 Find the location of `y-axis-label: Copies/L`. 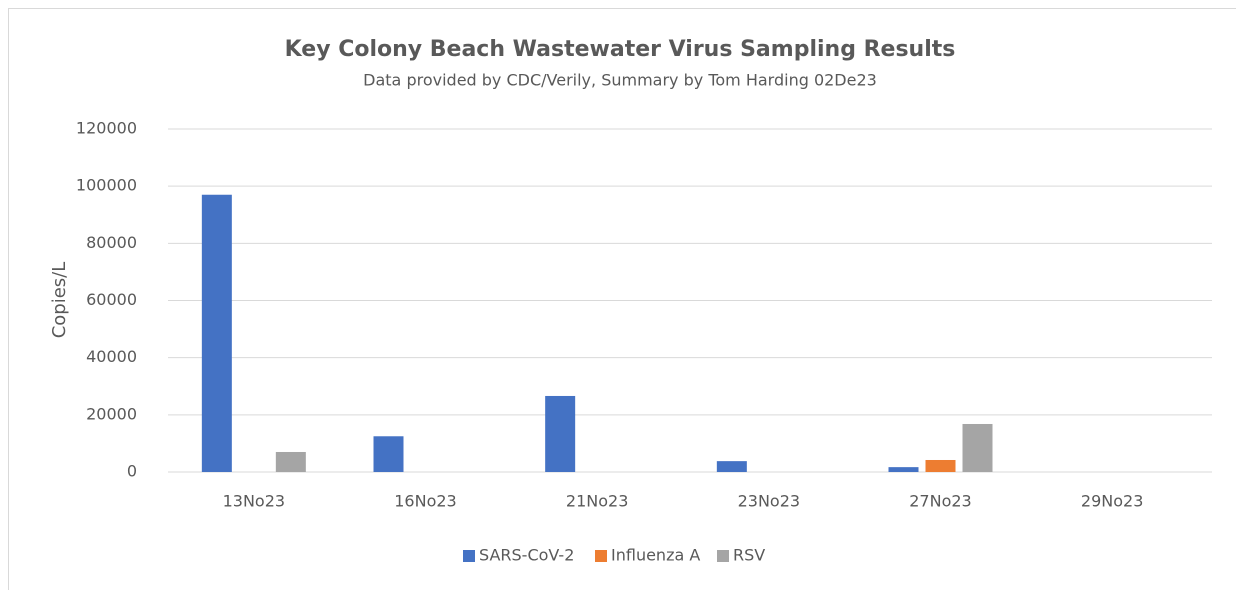

y-axis-label: Copies/L is located at coordinates (59, 300).